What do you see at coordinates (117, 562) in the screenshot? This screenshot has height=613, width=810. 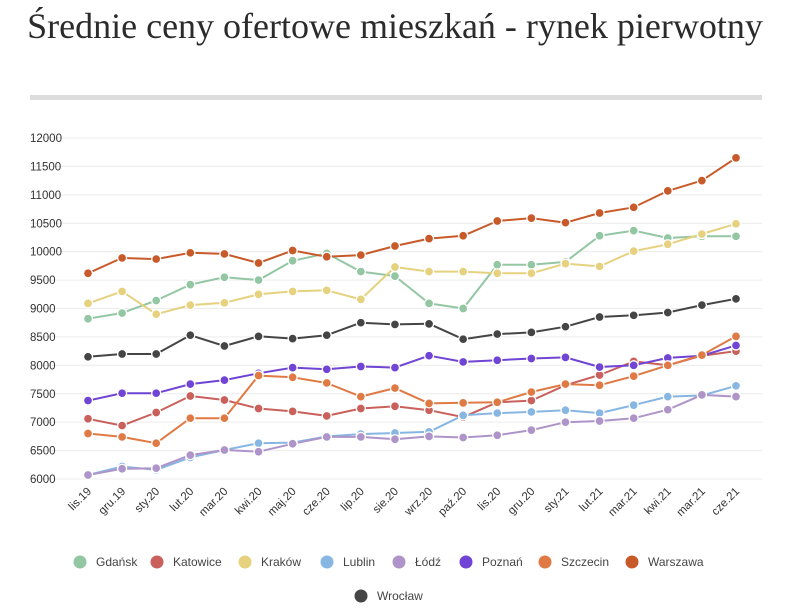 I see `legend-label: Gdańsk` at bounding box center [117, 562].